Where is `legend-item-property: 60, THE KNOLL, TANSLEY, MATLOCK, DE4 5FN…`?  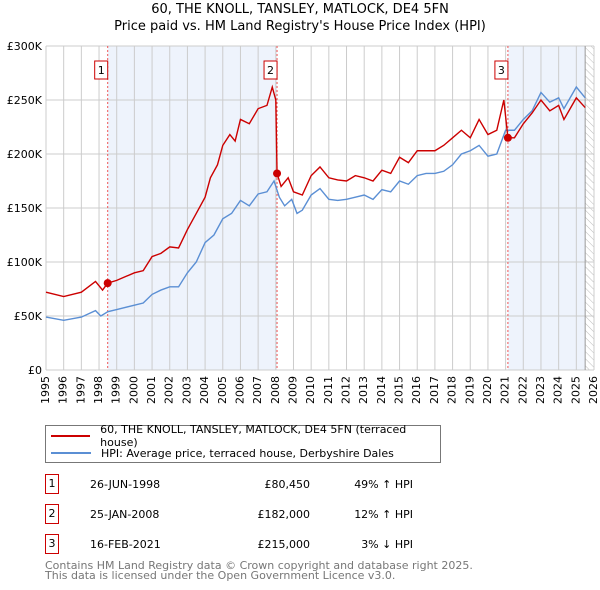 legend-item-property: 60, THE KNOLL, TANSLEY, MATLOCK, DE4 5FN… is located at coordinates (243, 436).